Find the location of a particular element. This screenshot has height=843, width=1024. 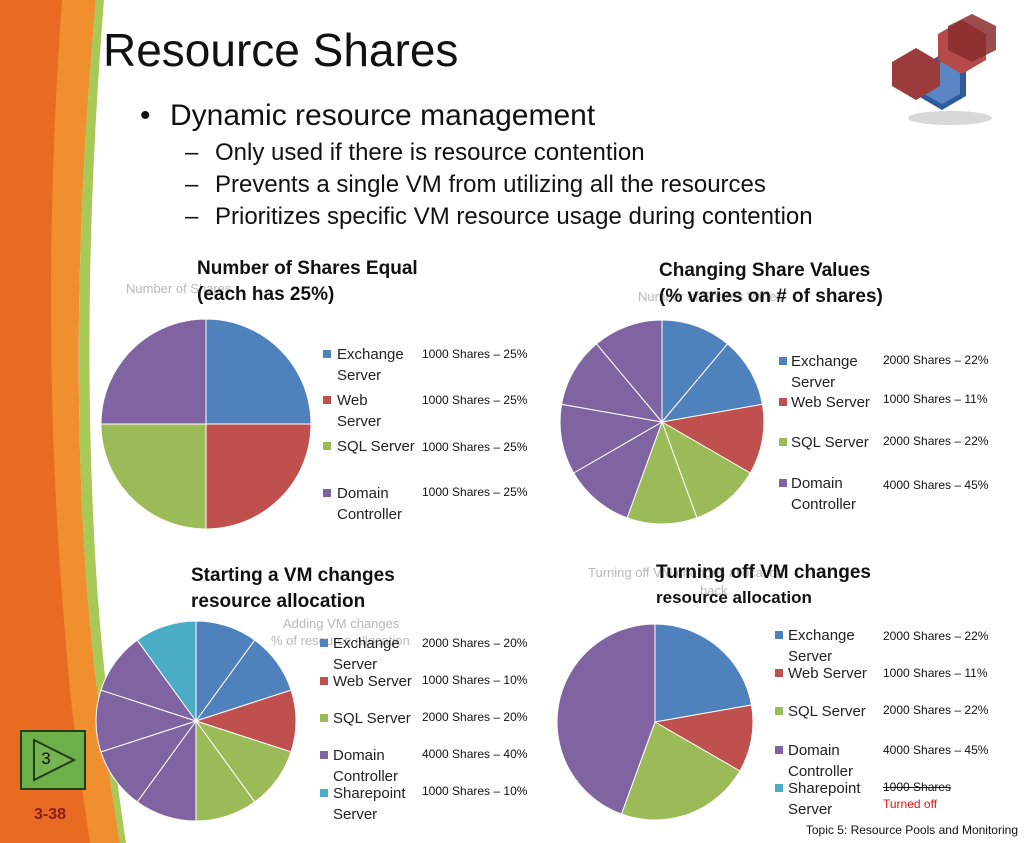

pie-chart-starting is located at coordinates (196, 721).